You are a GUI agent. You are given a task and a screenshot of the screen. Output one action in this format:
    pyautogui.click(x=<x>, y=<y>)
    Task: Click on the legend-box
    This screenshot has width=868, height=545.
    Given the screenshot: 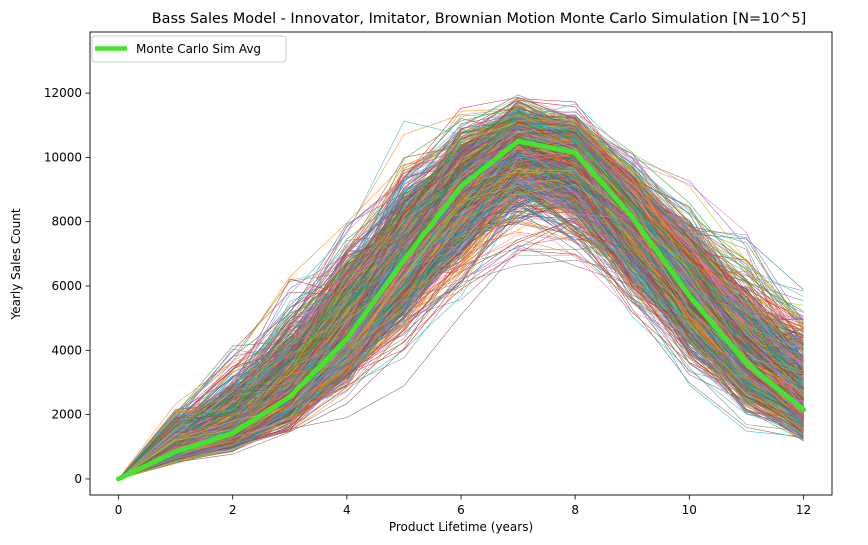 What is the action you would take?
    pyautogui.click(x=189, y=49)
    